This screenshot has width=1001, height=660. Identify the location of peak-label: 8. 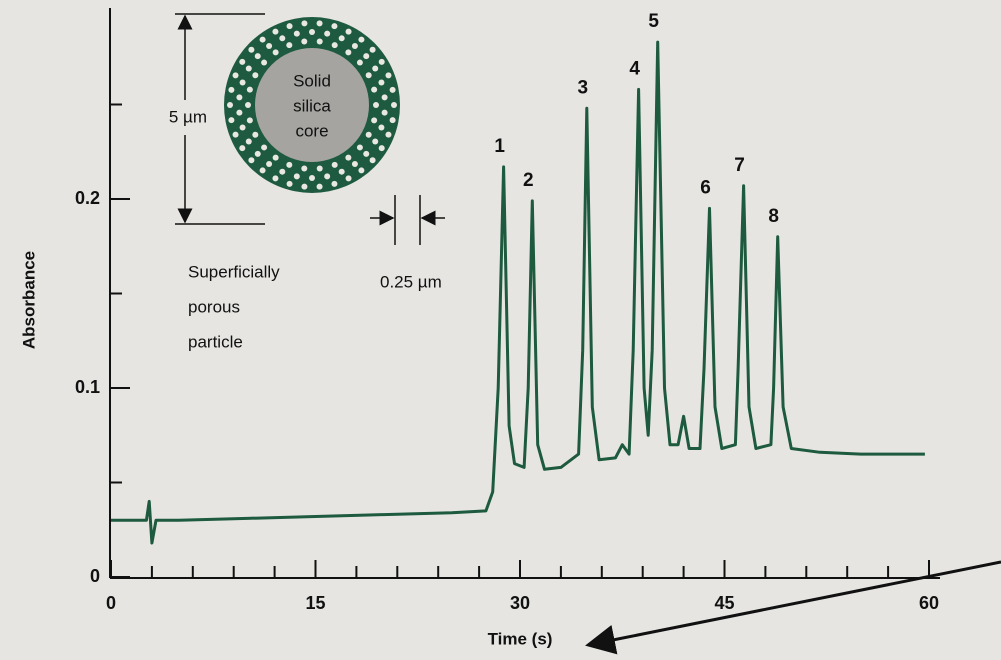
(773, 216).